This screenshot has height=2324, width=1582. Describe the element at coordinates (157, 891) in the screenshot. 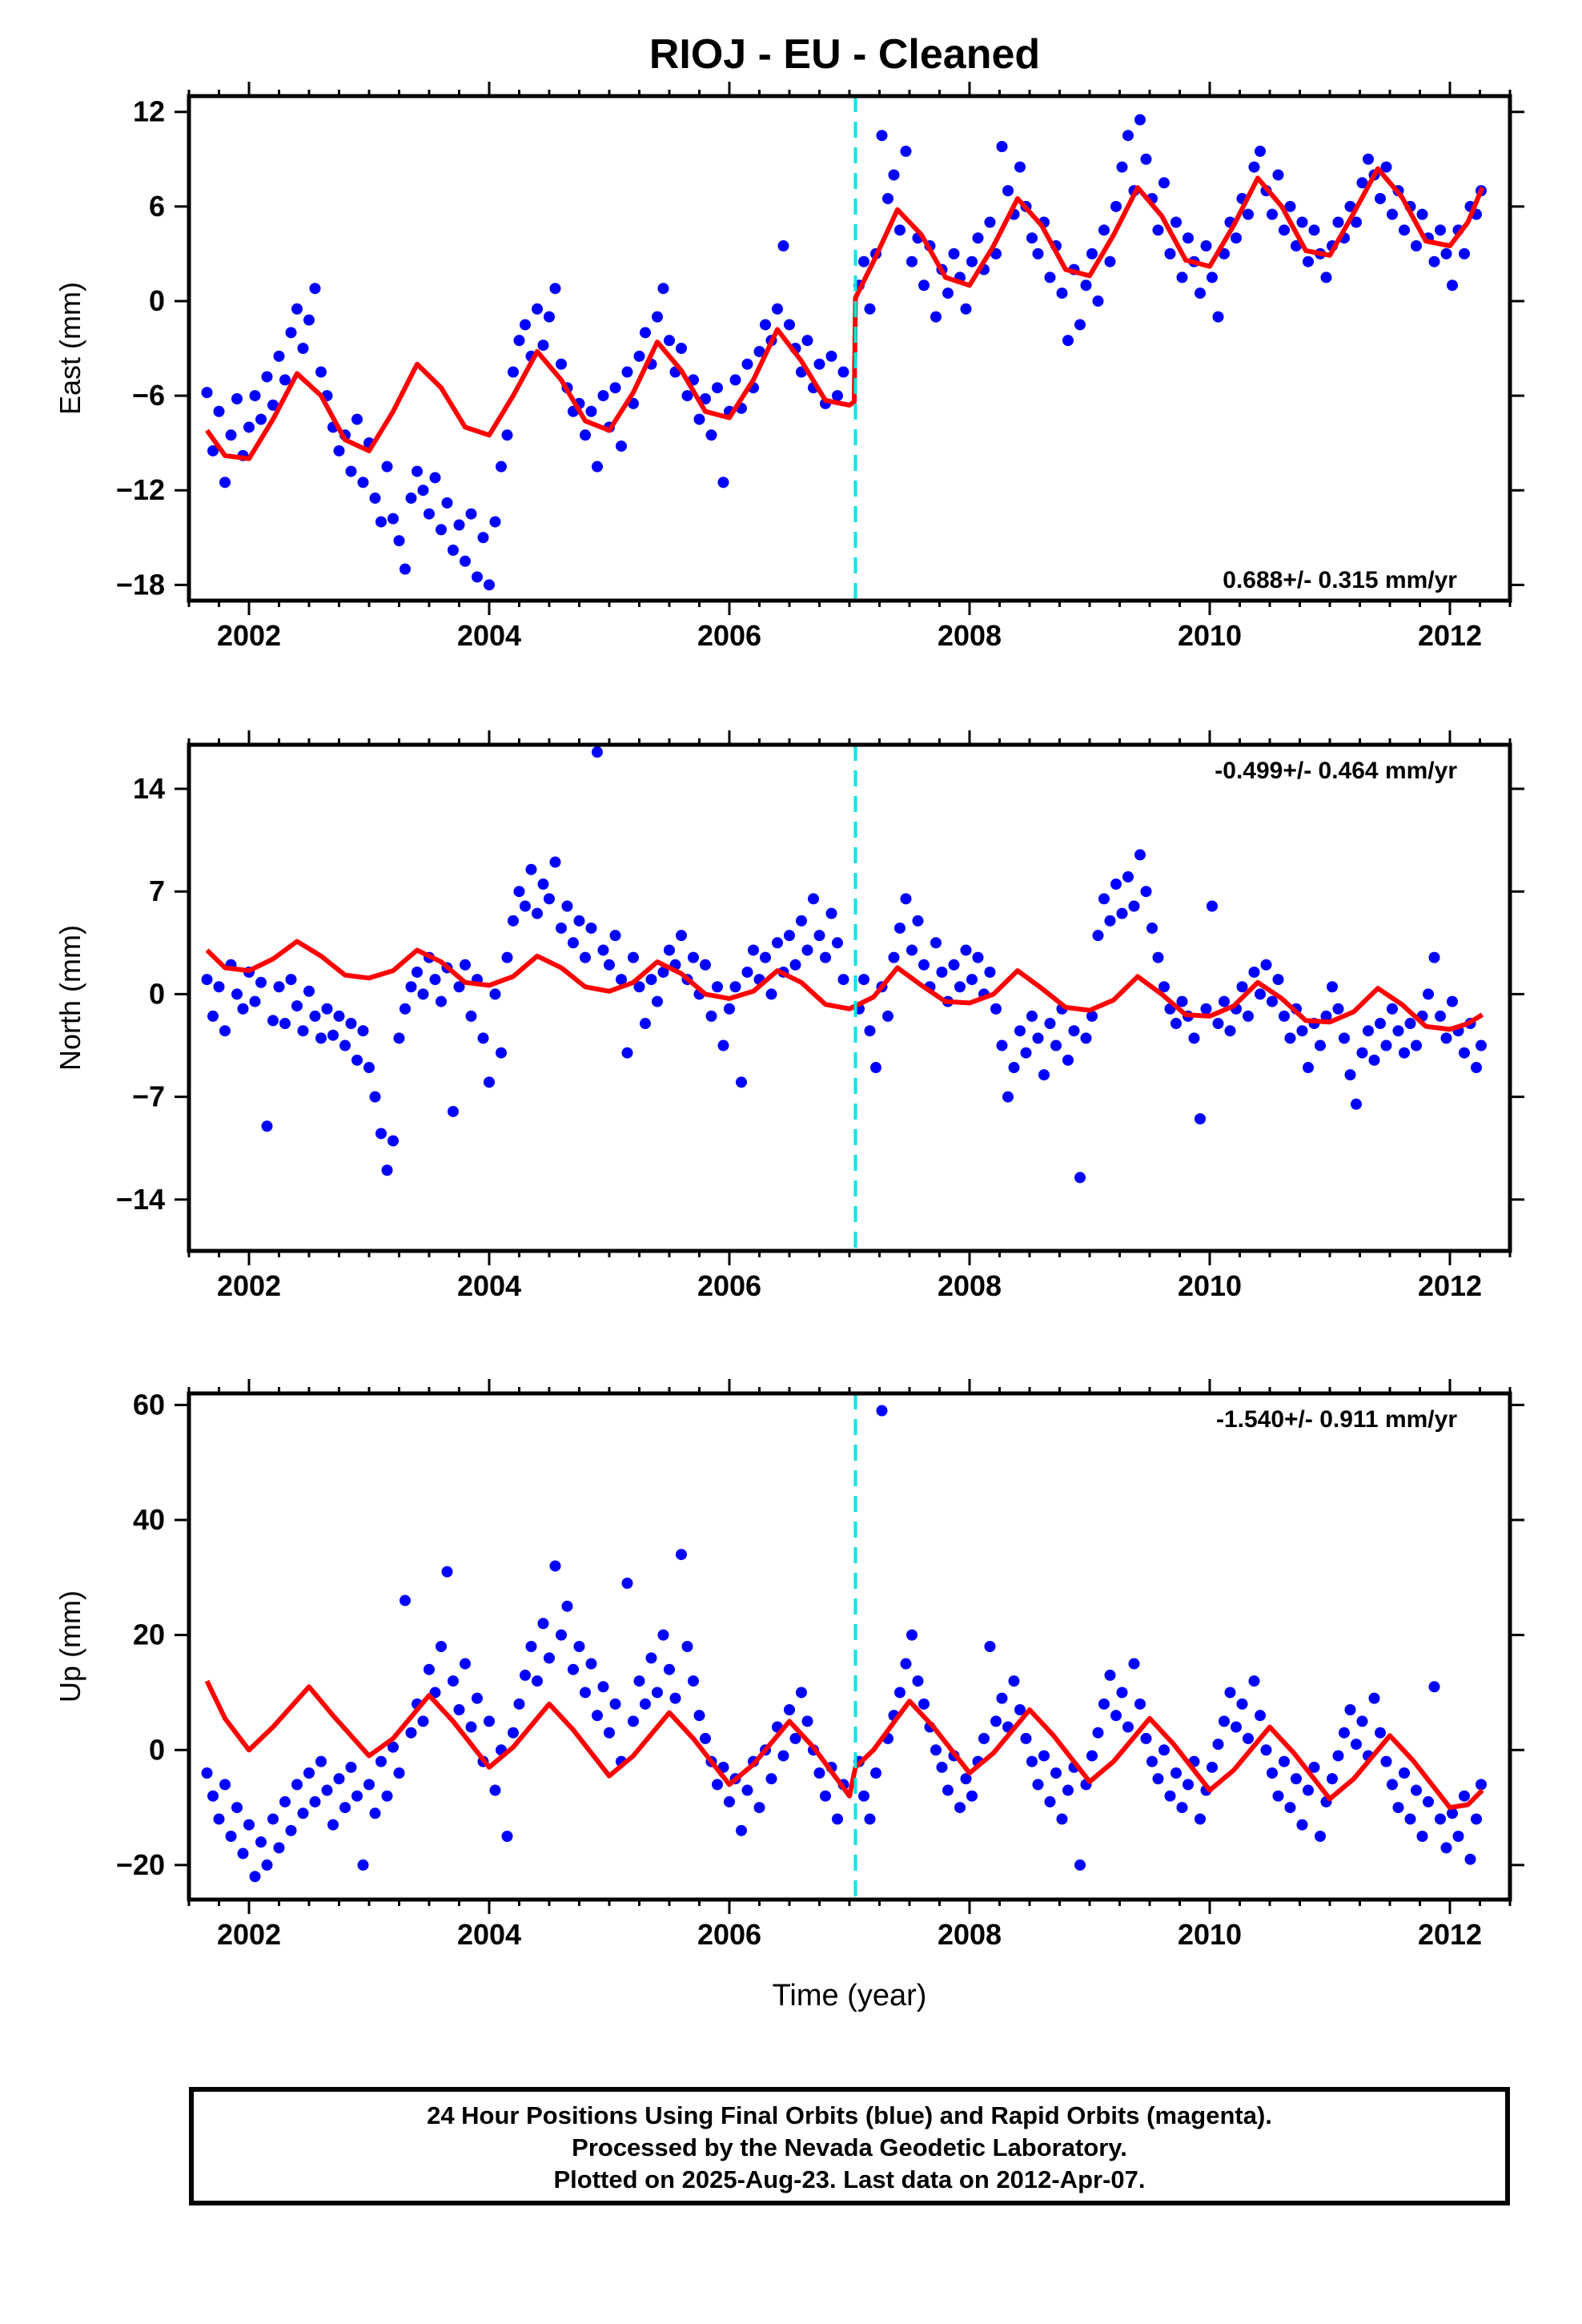

I see `y-tick-label: 7` at that location.